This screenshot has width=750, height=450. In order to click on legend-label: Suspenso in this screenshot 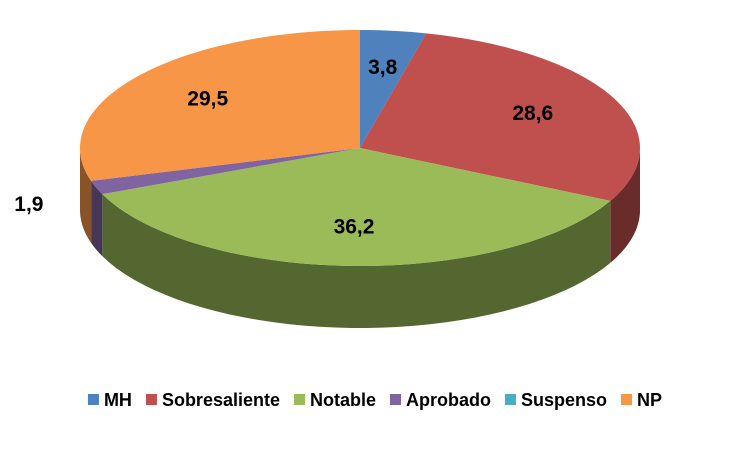, I will do `click(564, 400)`.